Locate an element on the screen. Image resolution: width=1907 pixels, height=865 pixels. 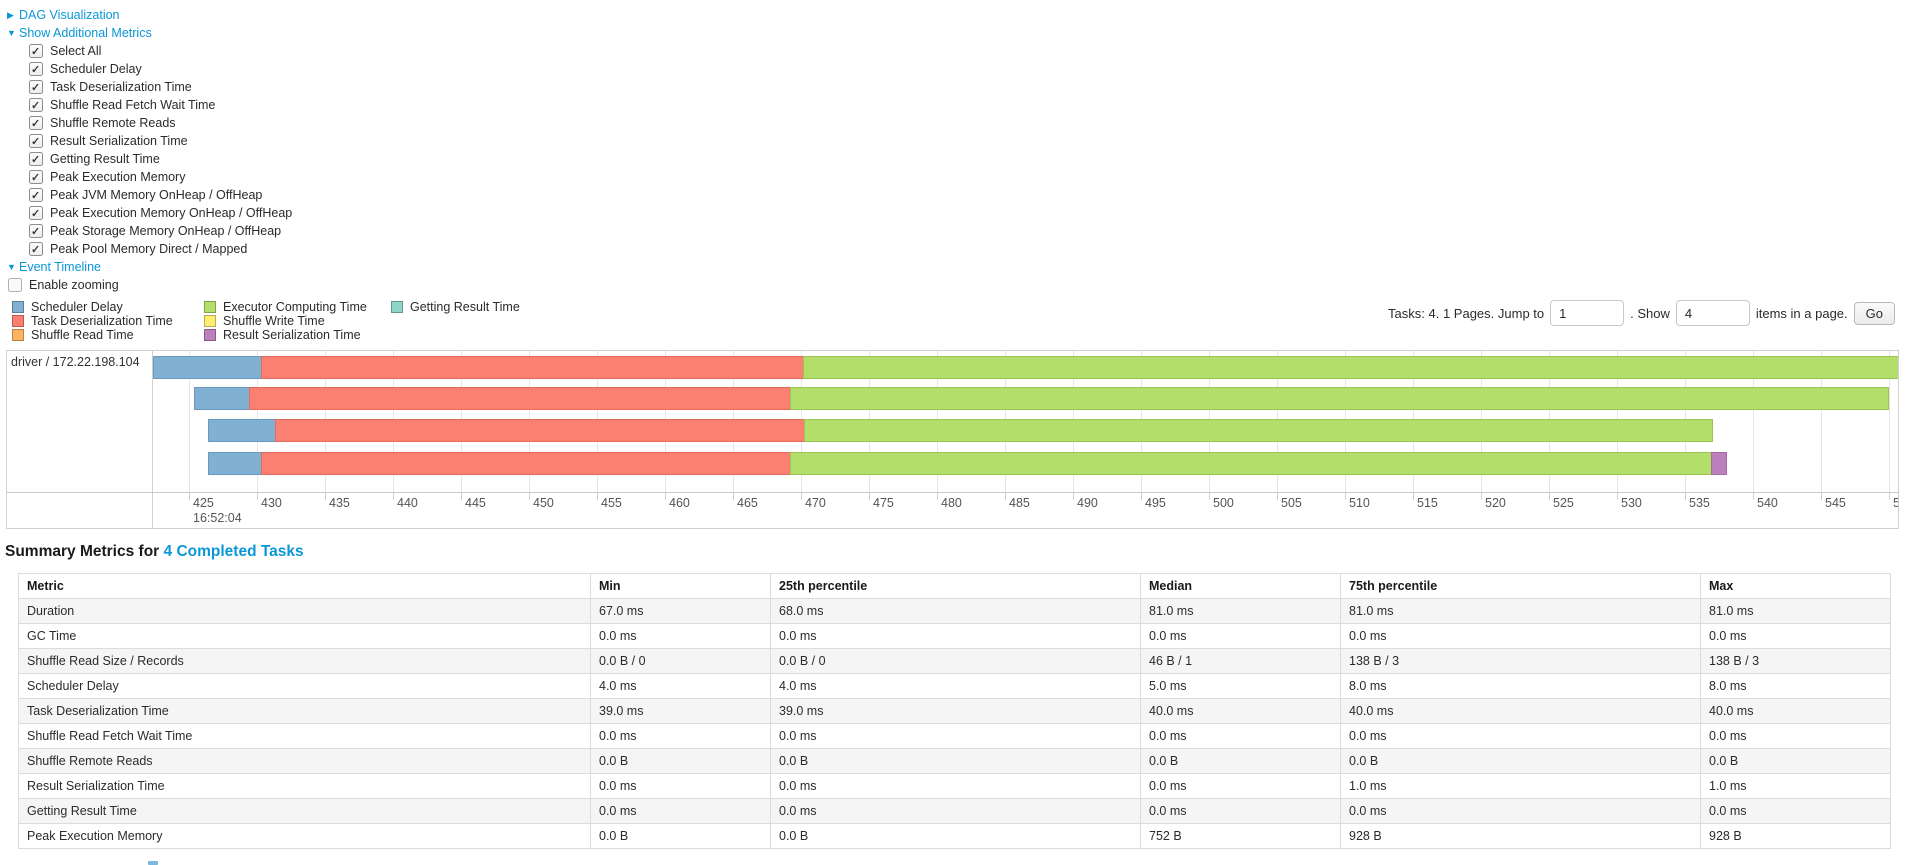
legend-column: Getting Result Time is located at coordinates (455, 321).